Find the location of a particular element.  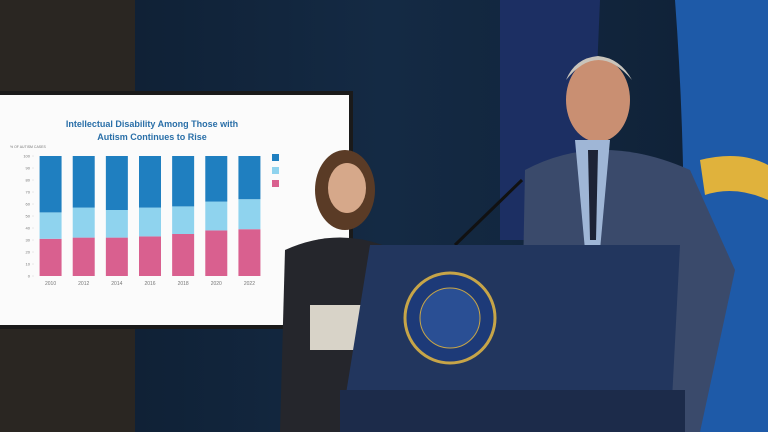

woman-face is located at coordinates (347, 188).